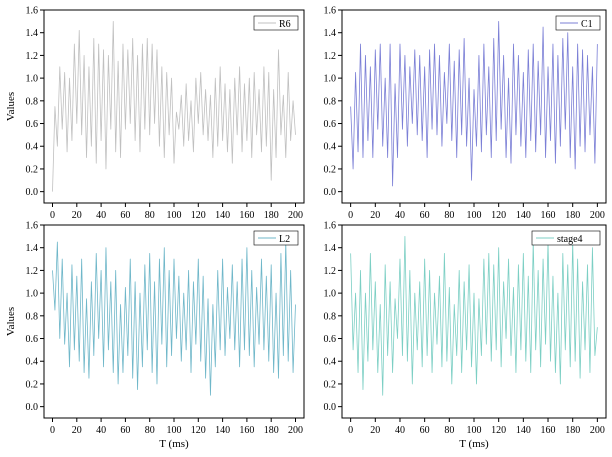  I want to click on legend-label: L2, so click(284, 239).